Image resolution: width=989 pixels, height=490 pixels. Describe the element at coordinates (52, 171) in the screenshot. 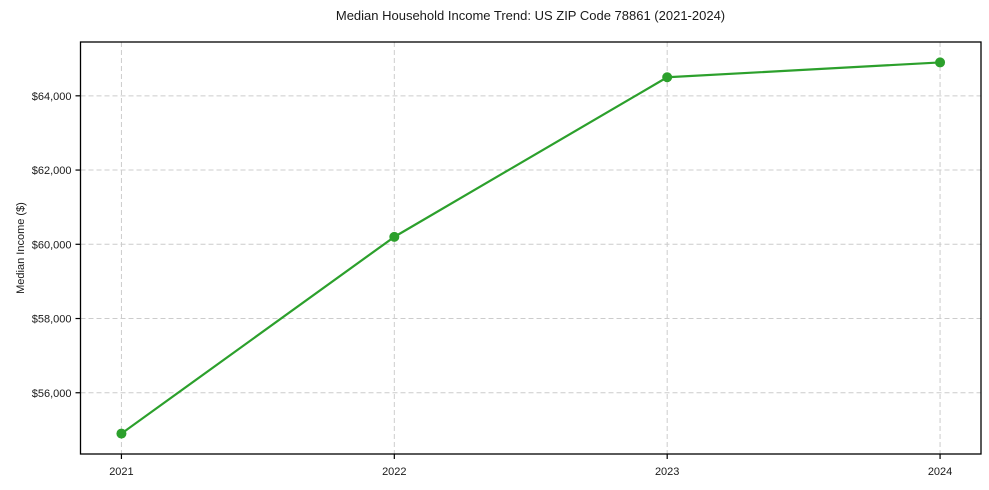

I see `y-tick-label: $62,000` at that location.